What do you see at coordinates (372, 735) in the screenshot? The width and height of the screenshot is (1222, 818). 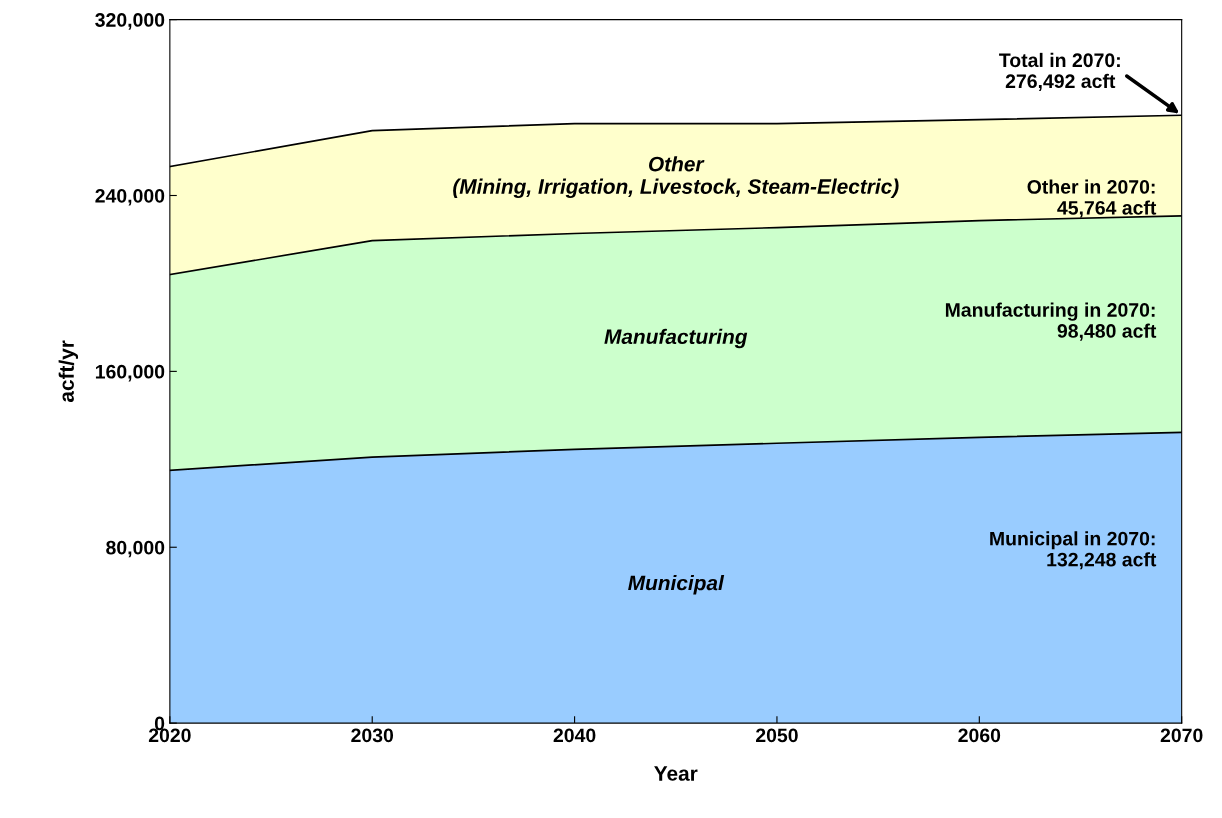 I see `x-tick-label: 2030` at bounding box center [372, 735].